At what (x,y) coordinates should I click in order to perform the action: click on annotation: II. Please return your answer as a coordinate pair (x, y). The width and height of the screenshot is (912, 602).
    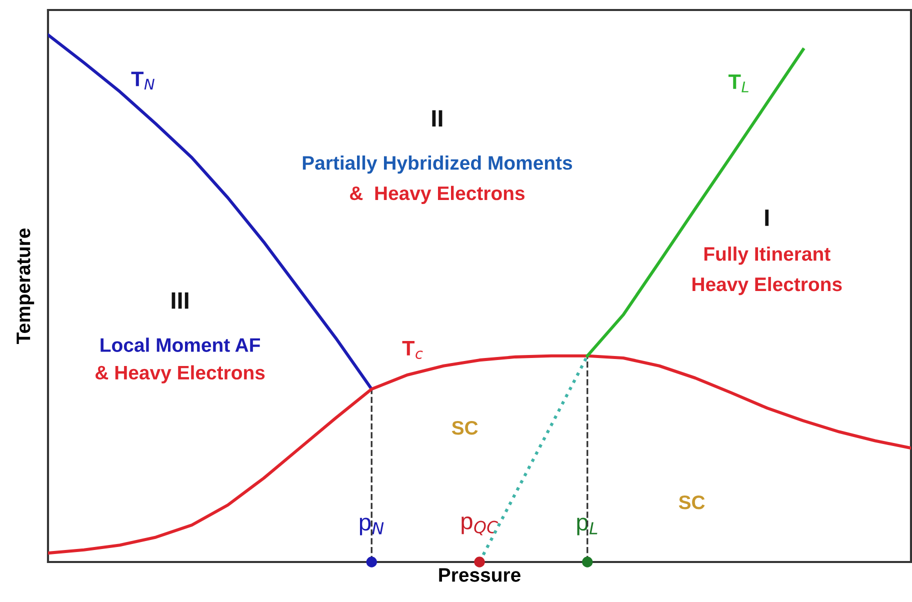
    Looking at the image, I should click on (437, 118).